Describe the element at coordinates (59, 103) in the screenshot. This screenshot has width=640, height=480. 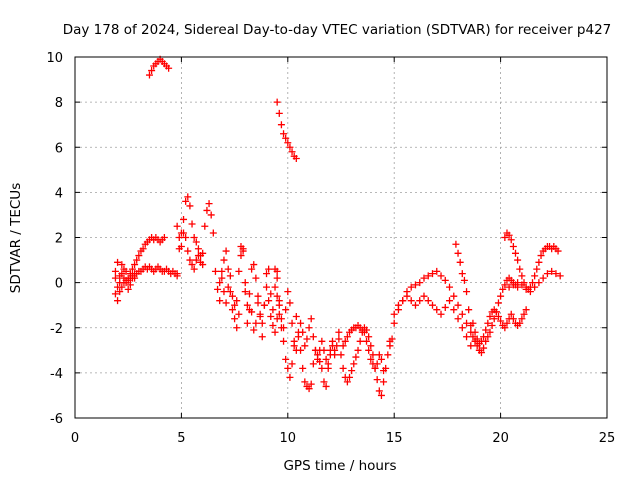
I see `y-tick-label: 8` at that location.